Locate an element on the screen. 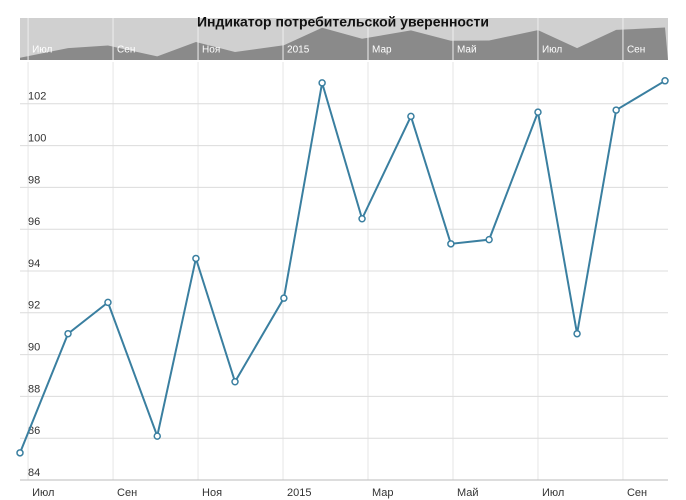 The image size is (686, 500). y-tick-label: 94 is located at coordinates (34, 264).